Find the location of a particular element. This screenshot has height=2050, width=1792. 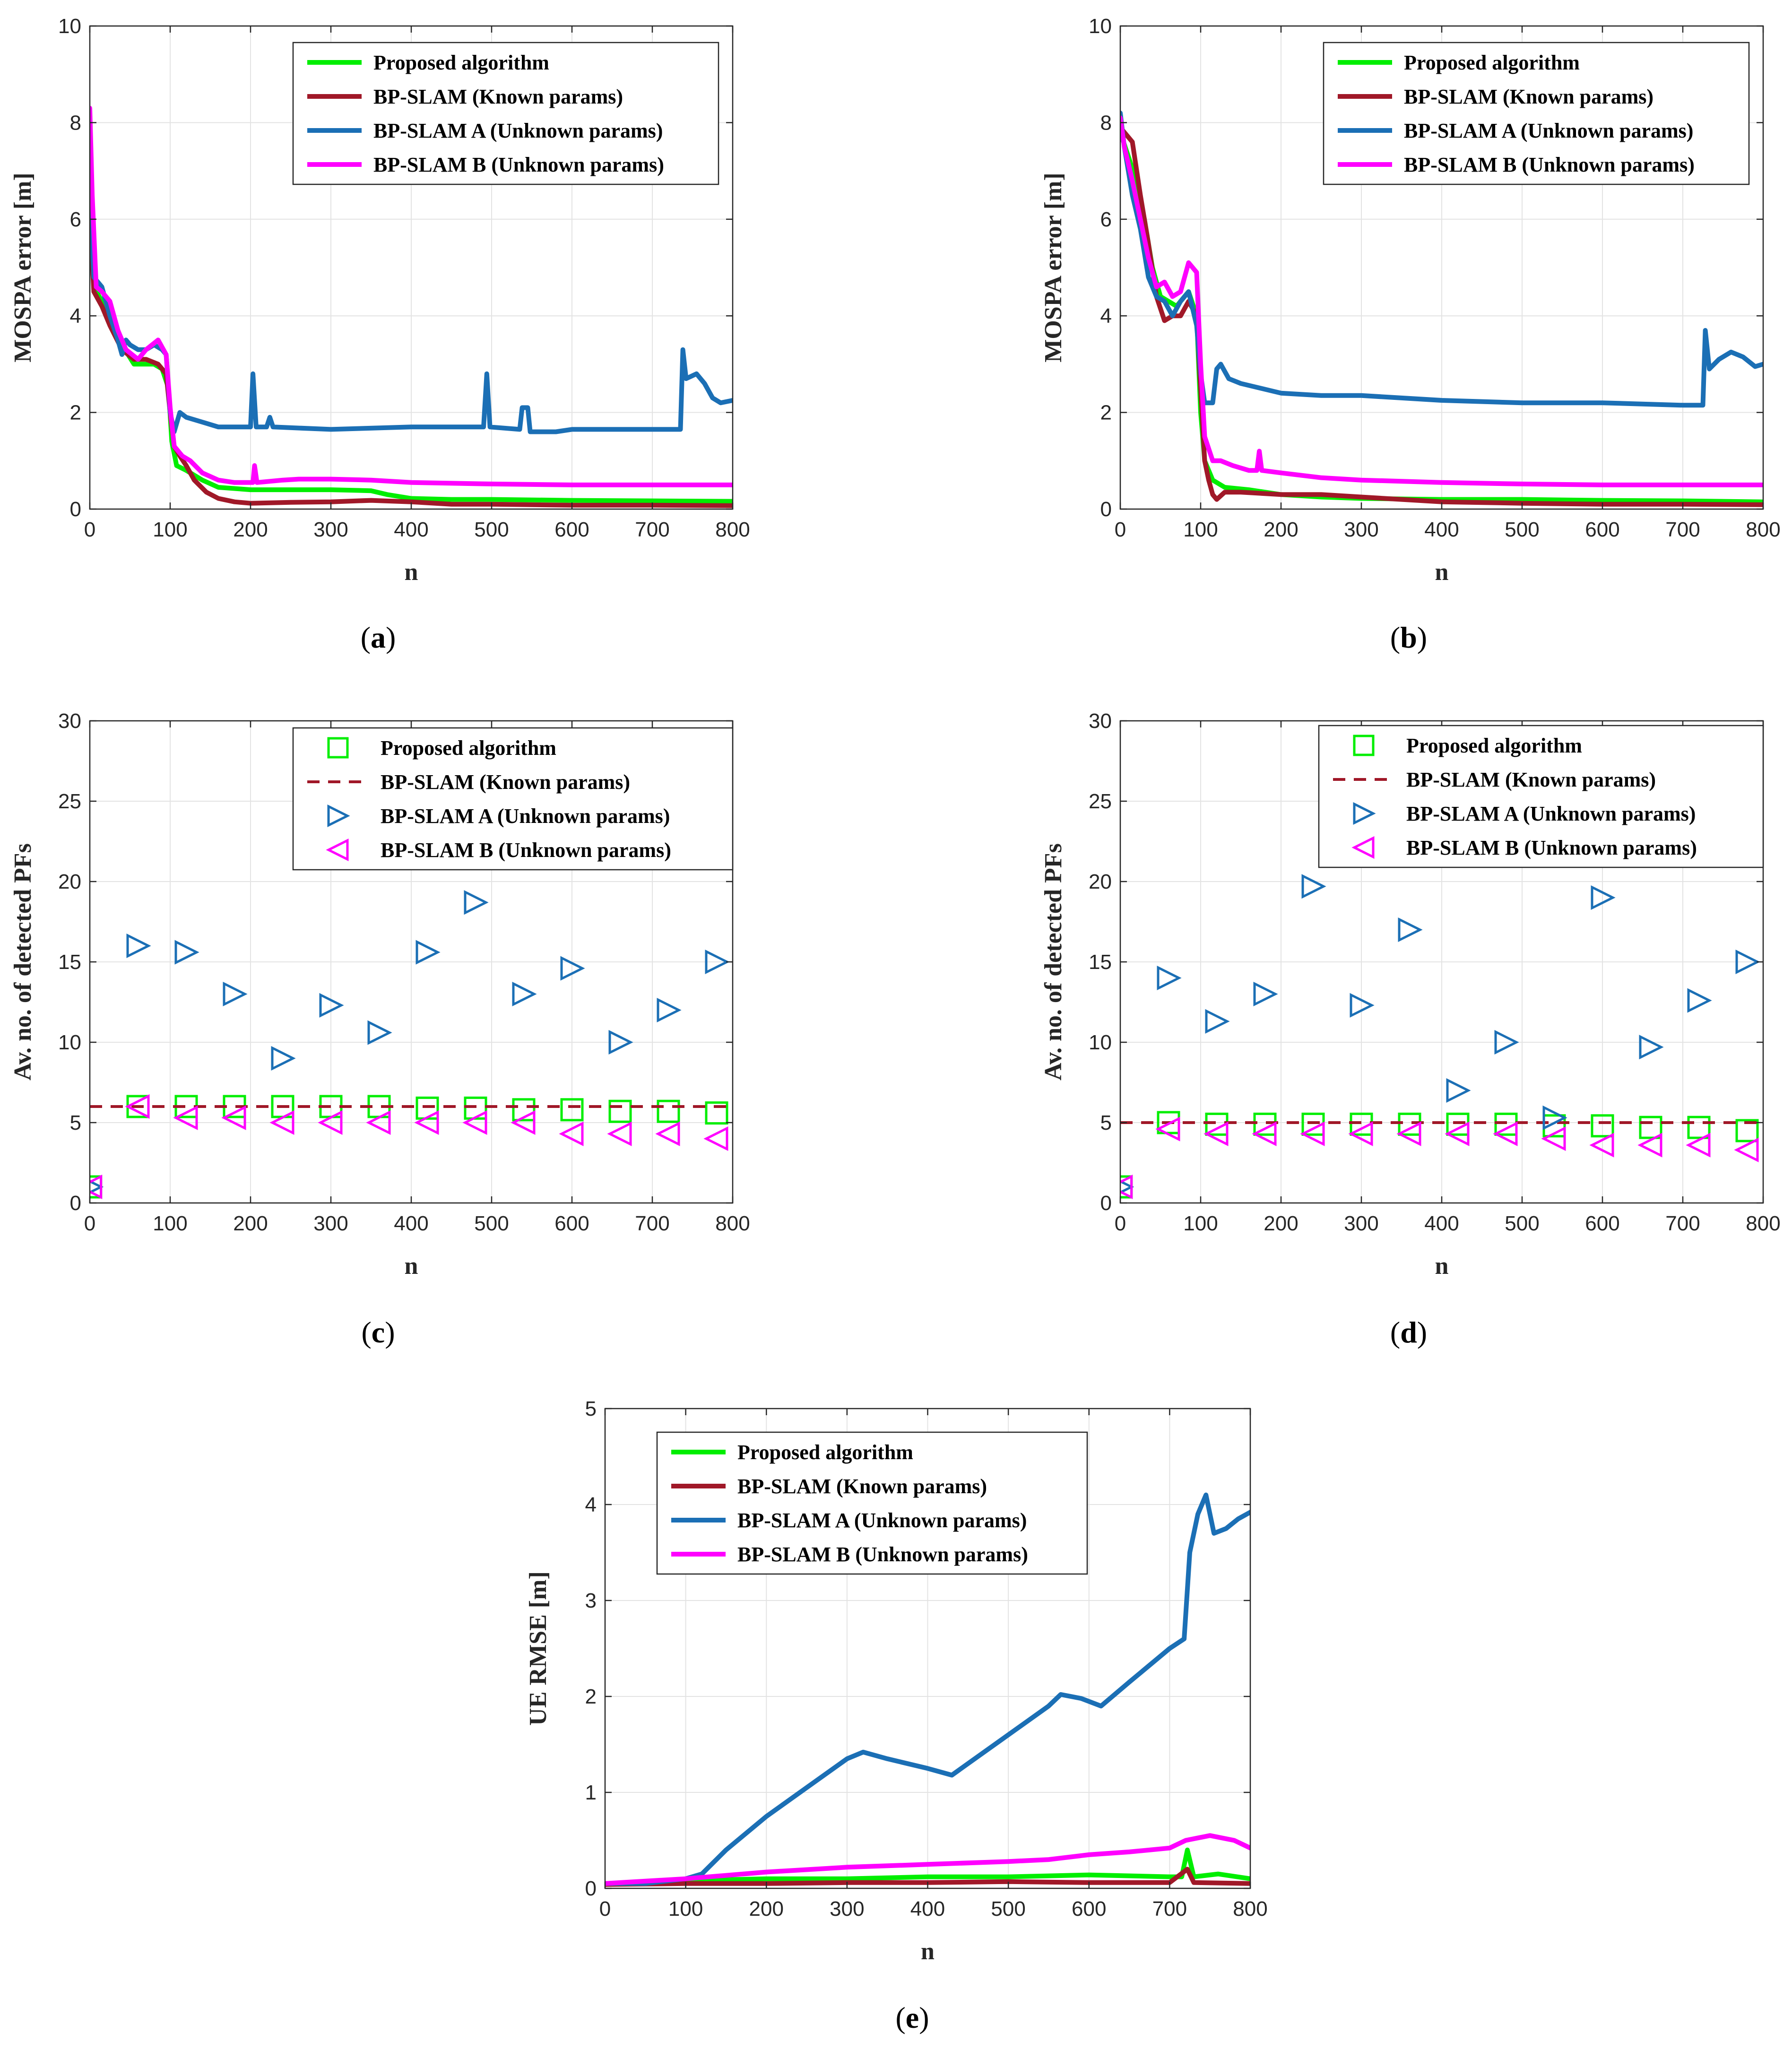

y-tick-label: 30 is located at coordinates (1100, 721).